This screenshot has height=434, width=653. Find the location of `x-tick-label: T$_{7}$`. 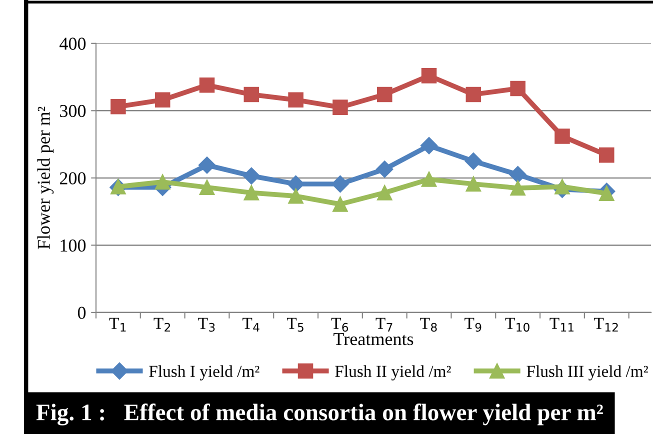

x-tick-label: T$_{7}$ is located at coordinates (384, 325).